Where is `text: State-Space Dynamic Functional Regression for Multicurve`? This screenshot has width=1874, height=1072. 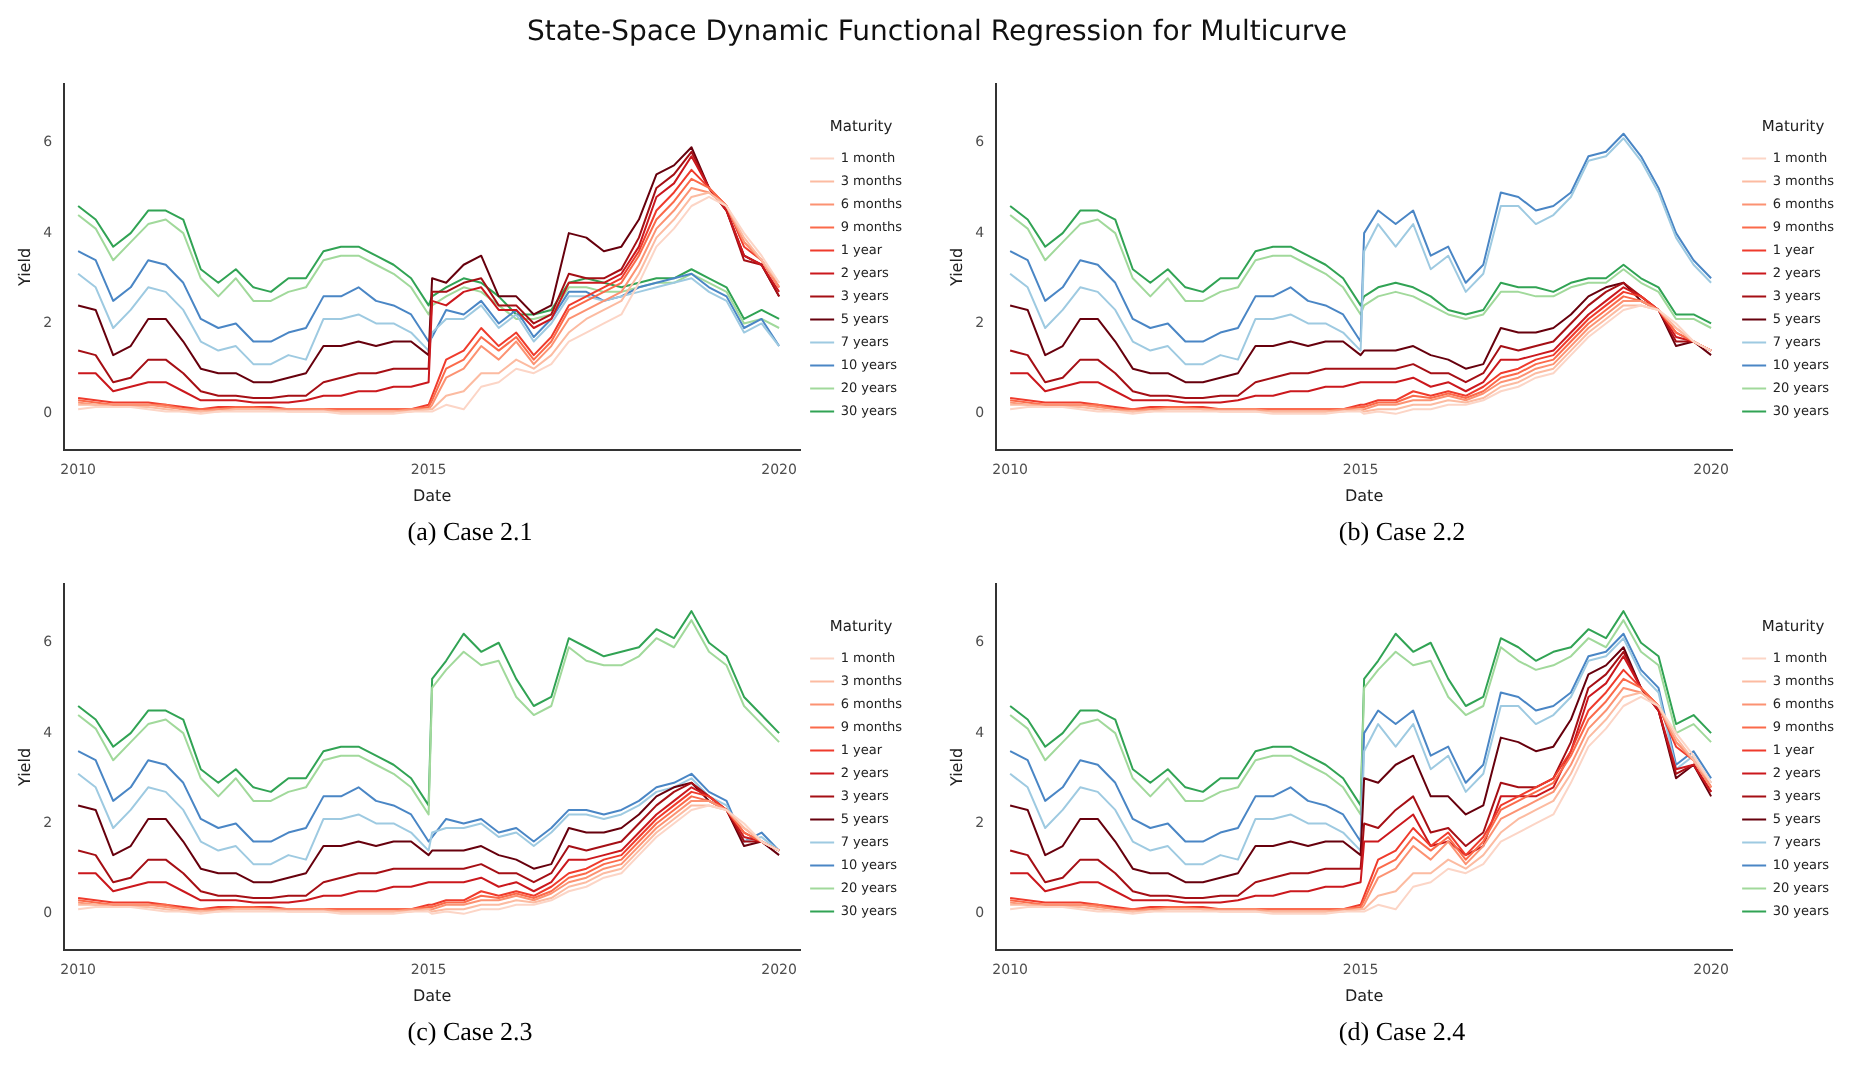 text: State-Space Dynamic Functional Regression for Multicurve is located at coordinates (937, 32).